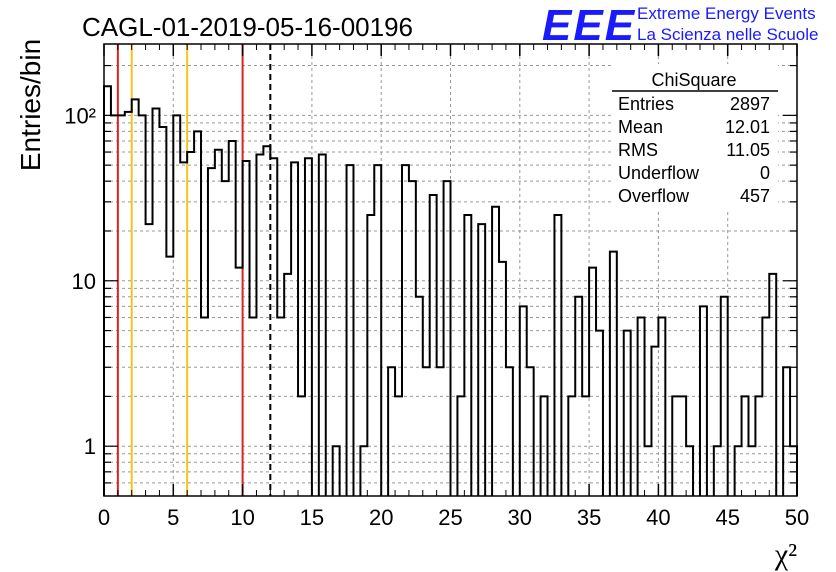  What do you see at coordinates (104, 517) in the screenshot?
I see `x-tick-label: 0` at bounding box center [104, 517].